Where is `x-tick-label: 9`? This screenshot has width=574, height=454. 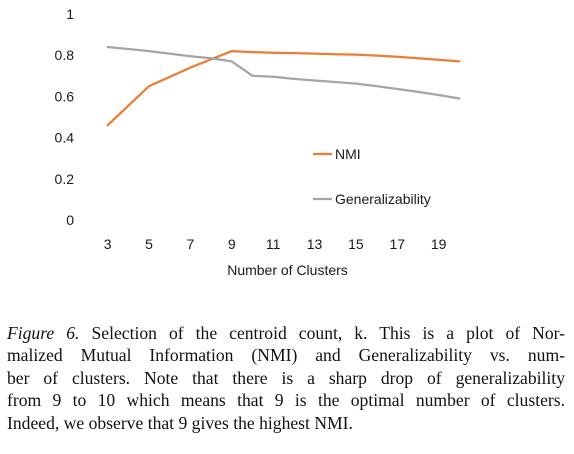
x-tick-label: 9 is located at coordinates (232, 244).